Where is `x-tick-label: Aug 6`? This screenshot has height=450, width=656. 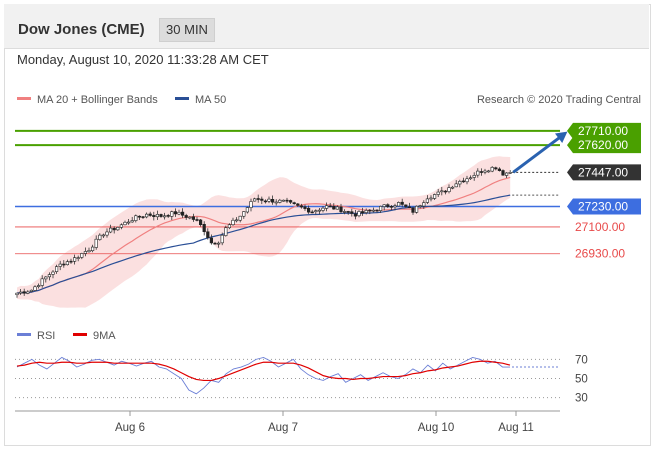
x-tick-label: Aug 6 is located at coordinates (130, 428).